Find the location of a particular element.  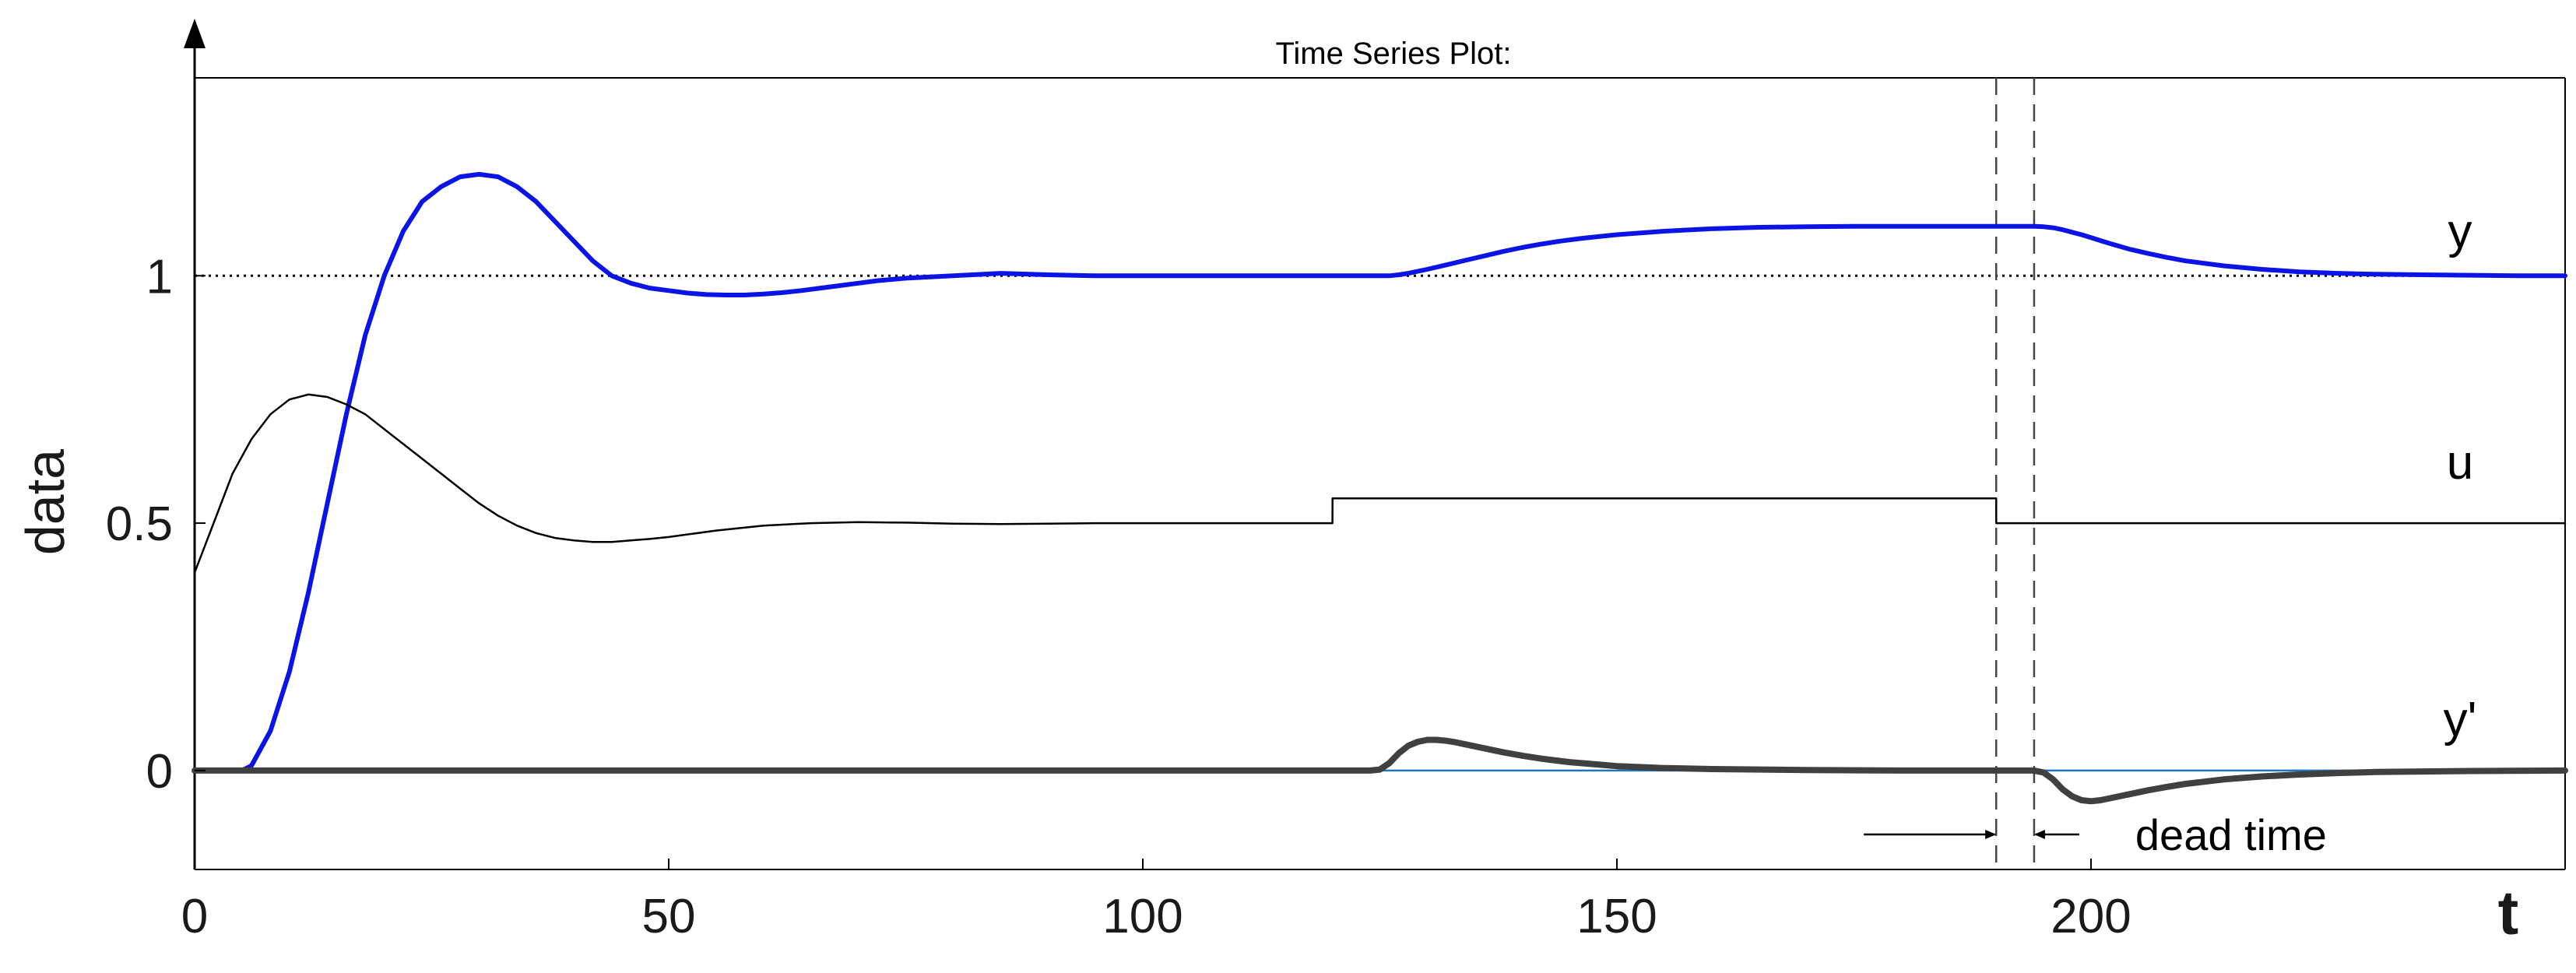

x-tick-label: 0 is located at coordinates (195, 916).